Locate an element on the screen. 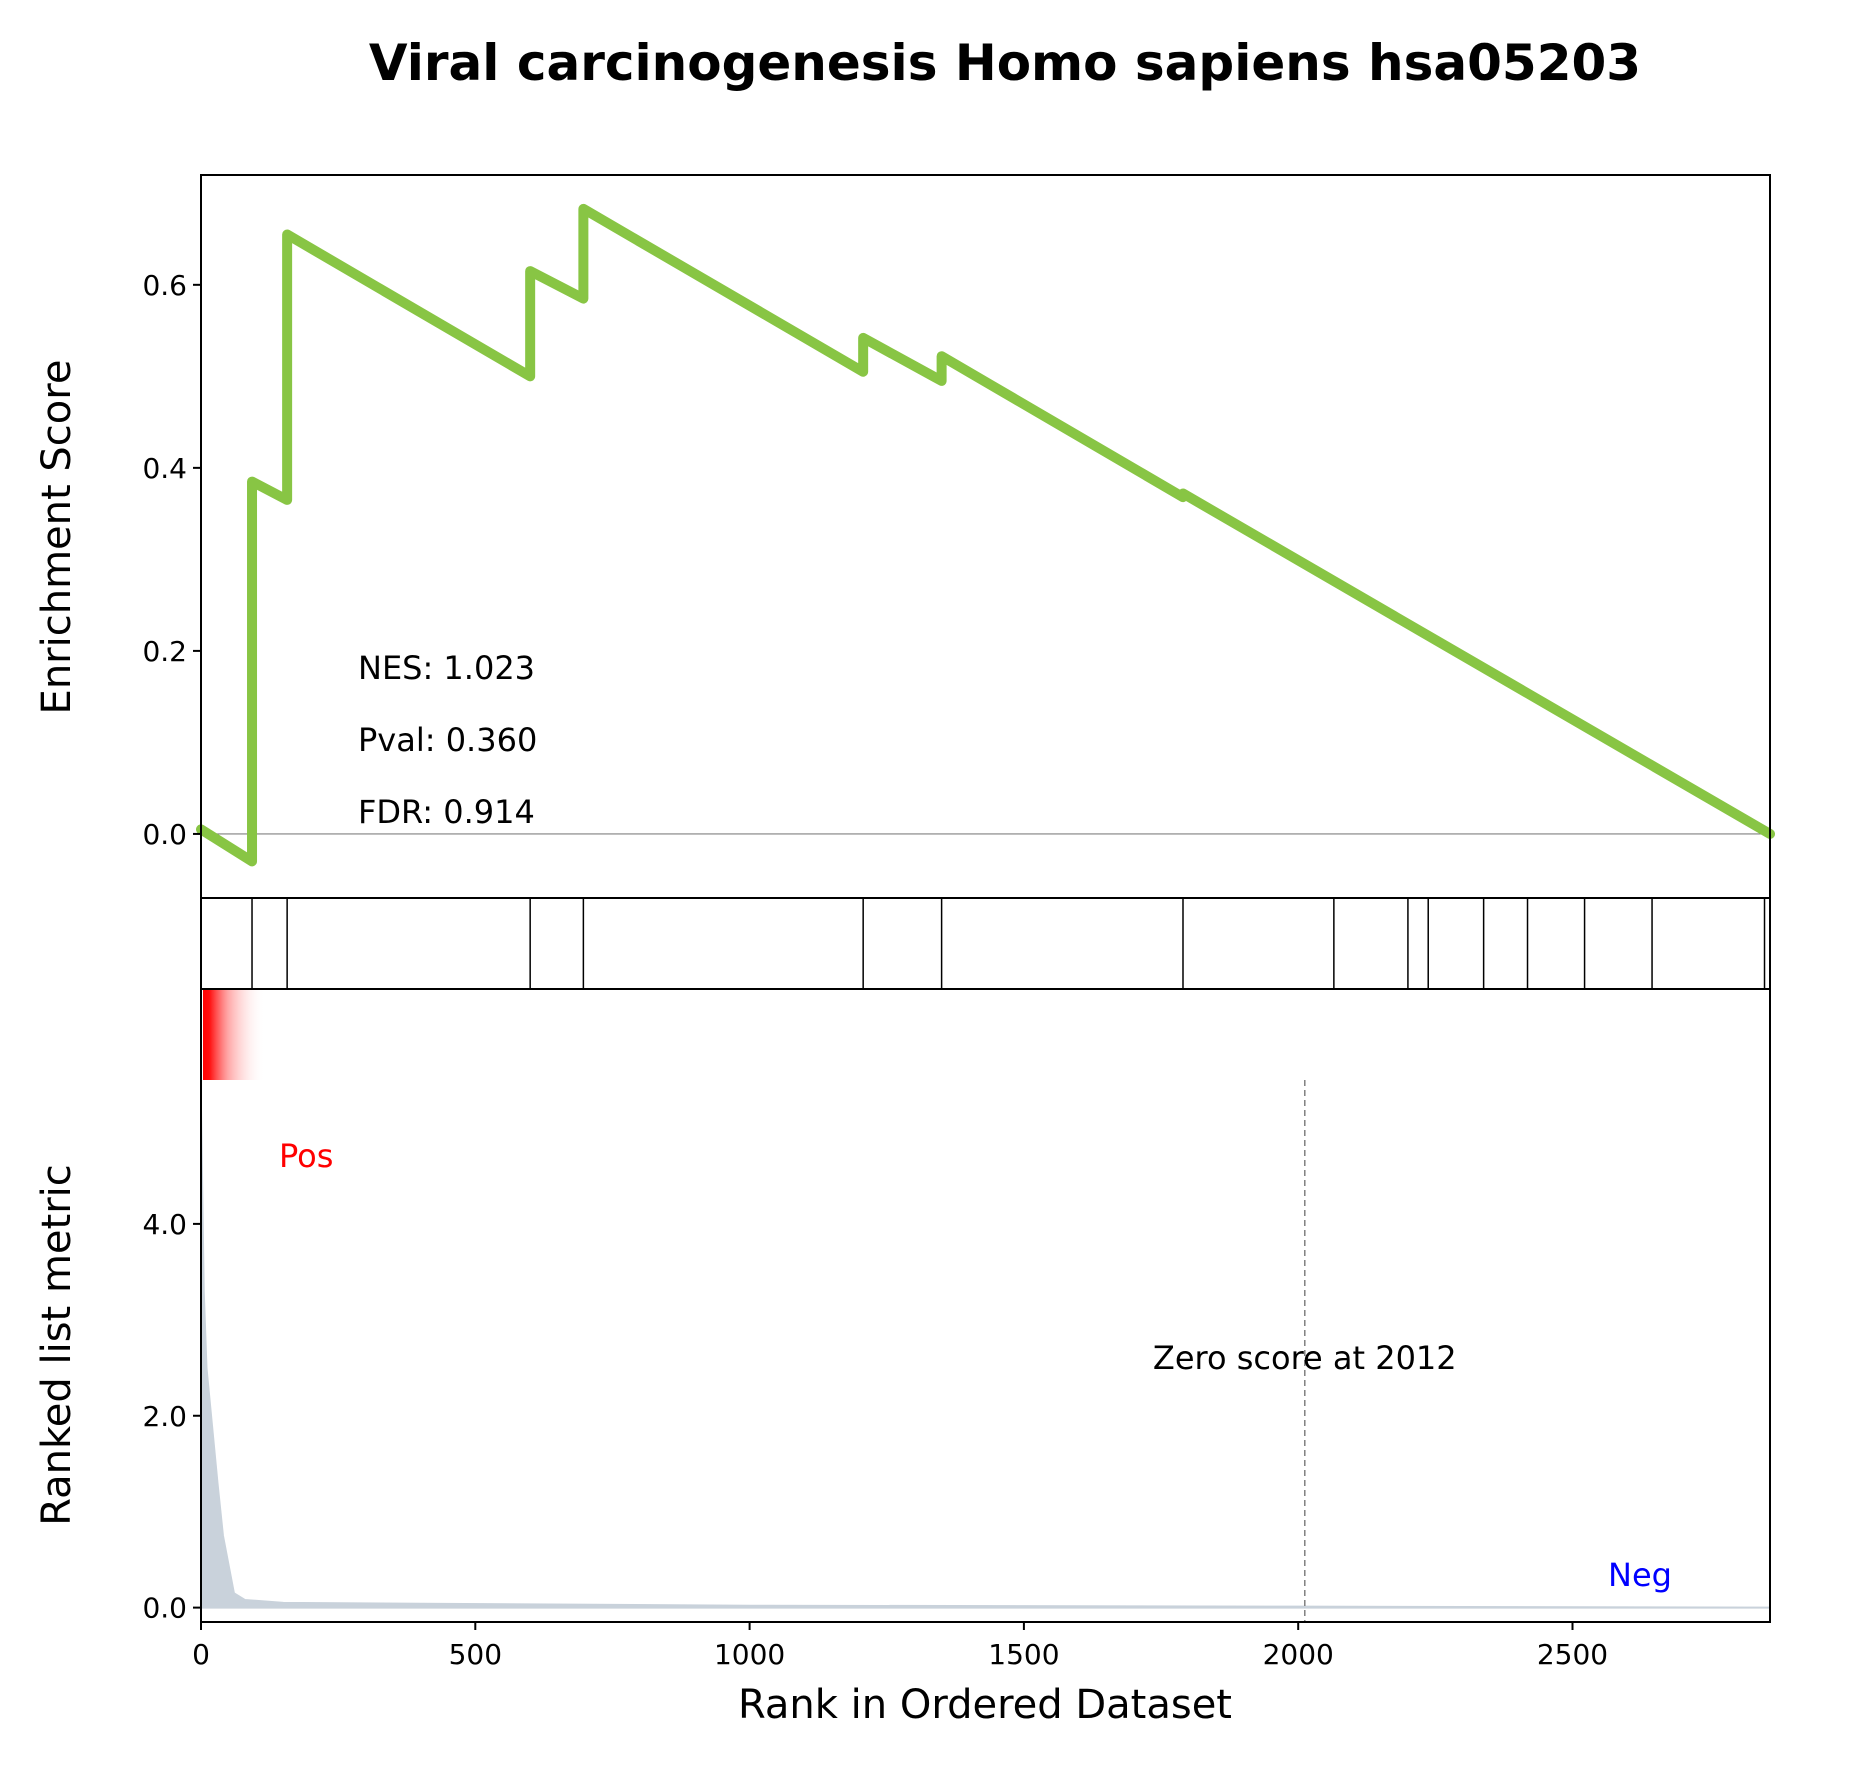 The image size is (1857, 1788). zero-score-label: Zero score at 2012 is located at coordinates (1305, 1358).